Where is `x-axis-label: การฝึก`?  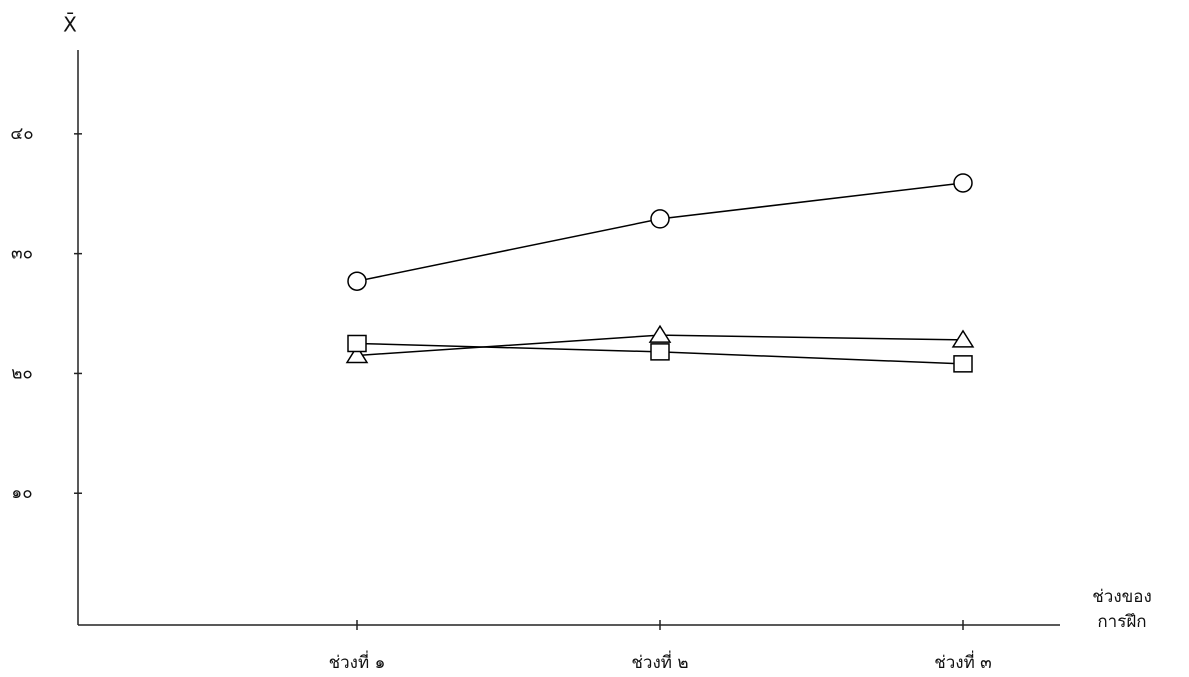 x-axis-label: การฝึก is located at coordinates (1121, 622).